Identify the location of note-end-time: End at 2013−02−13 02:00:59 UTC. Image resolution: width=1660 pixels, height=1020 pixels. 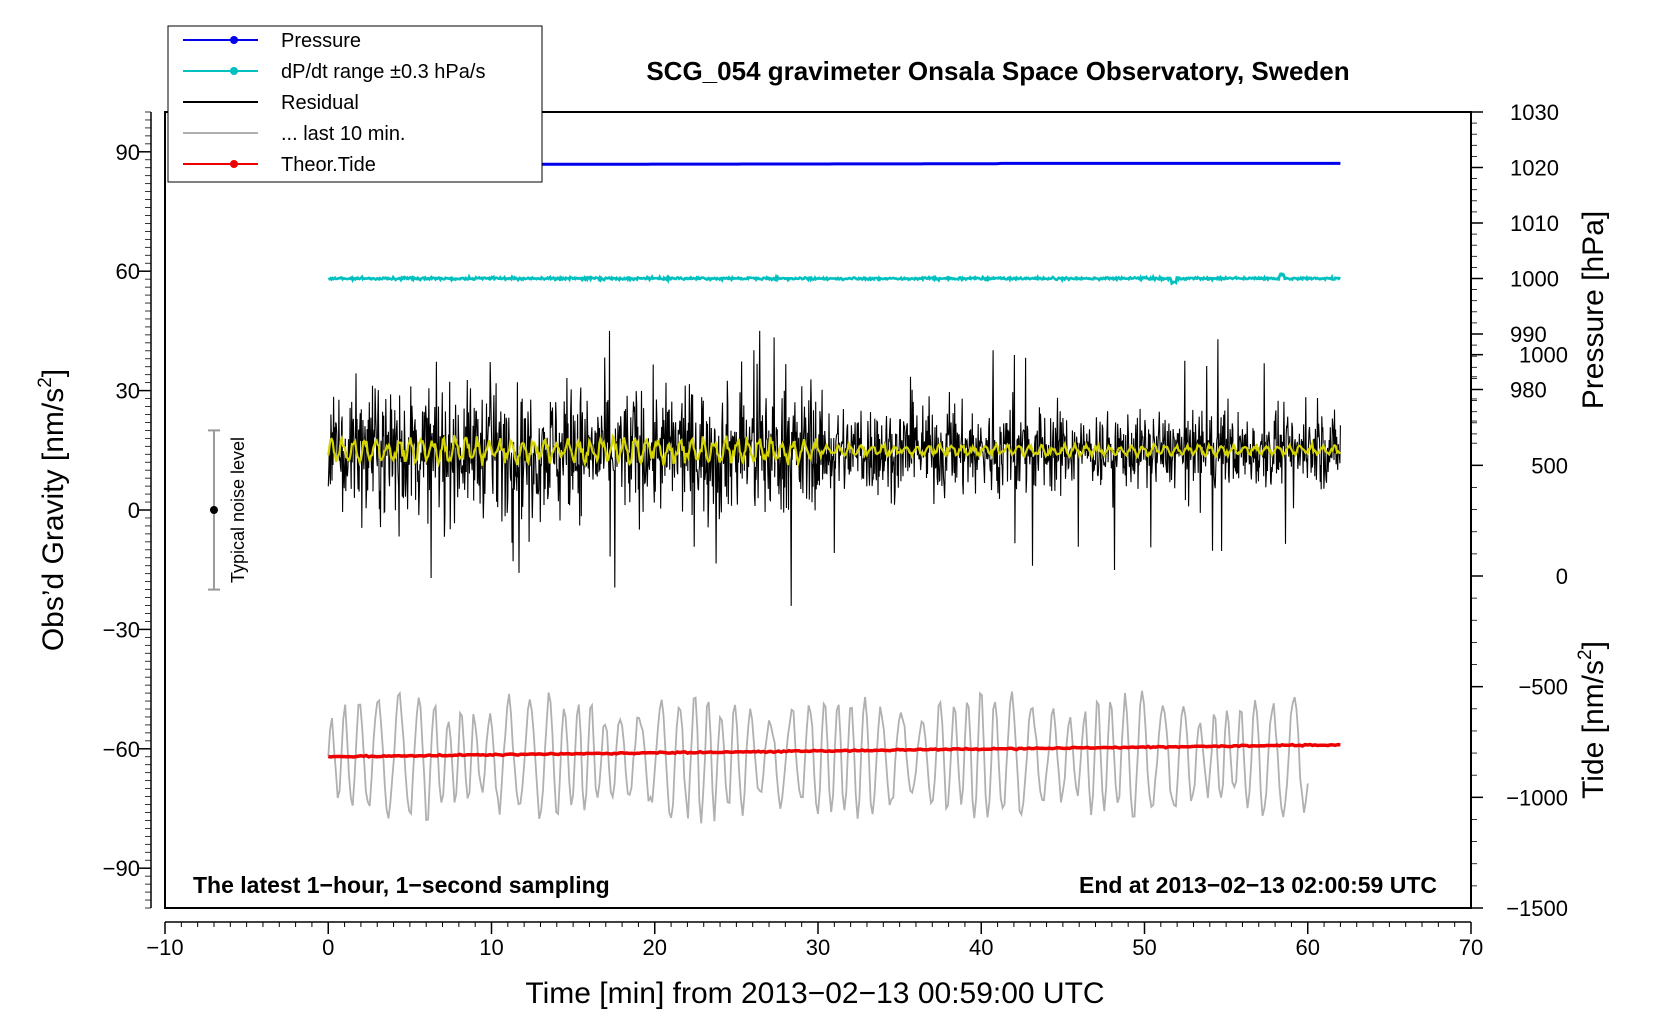
(1258, 885).